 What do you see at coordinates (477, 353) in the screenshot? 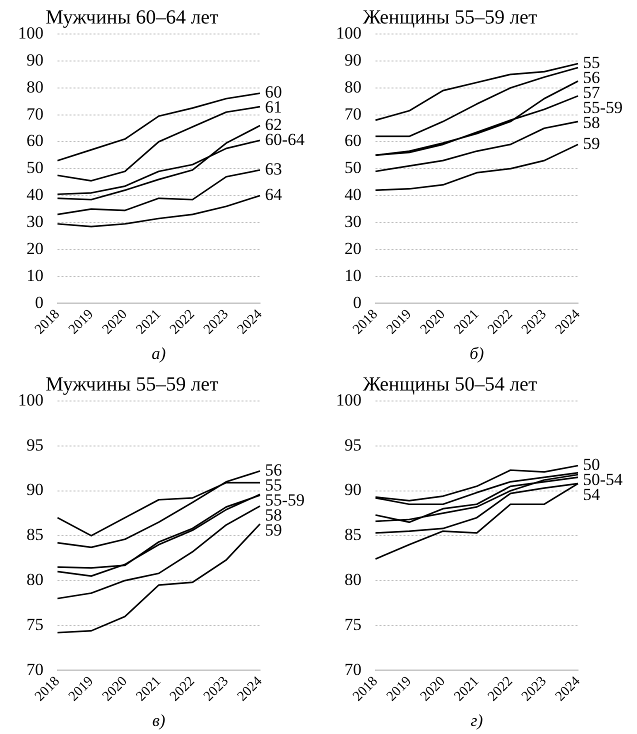
I see `text: б)` at bounding box center [477, 353].